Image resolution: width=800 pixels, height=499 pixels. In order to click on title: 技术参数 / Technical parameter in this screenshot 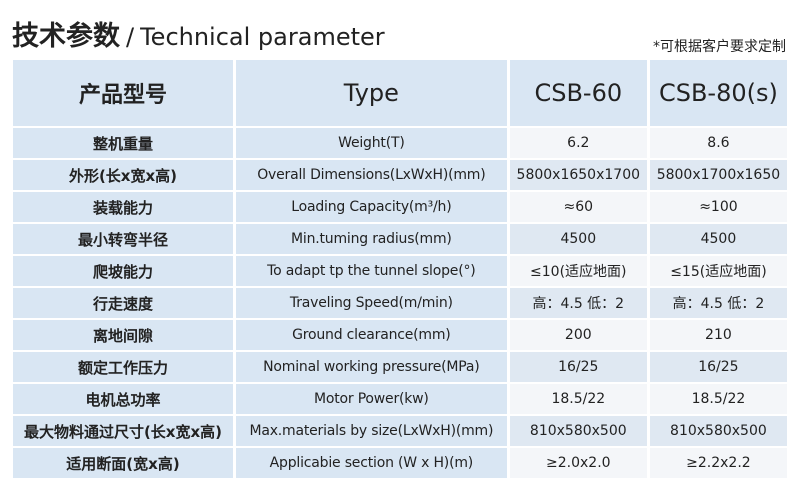, I will do `click(198, 33)`.